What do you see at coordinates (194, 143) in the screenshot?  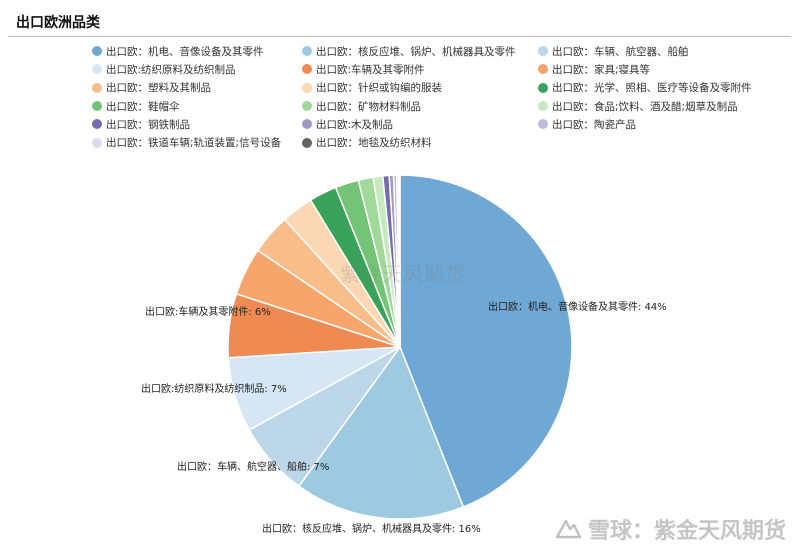 I see `legend-label: 出口欧：铁道车辆;轨道装置;信号设备` at bounding box center [194, 143].